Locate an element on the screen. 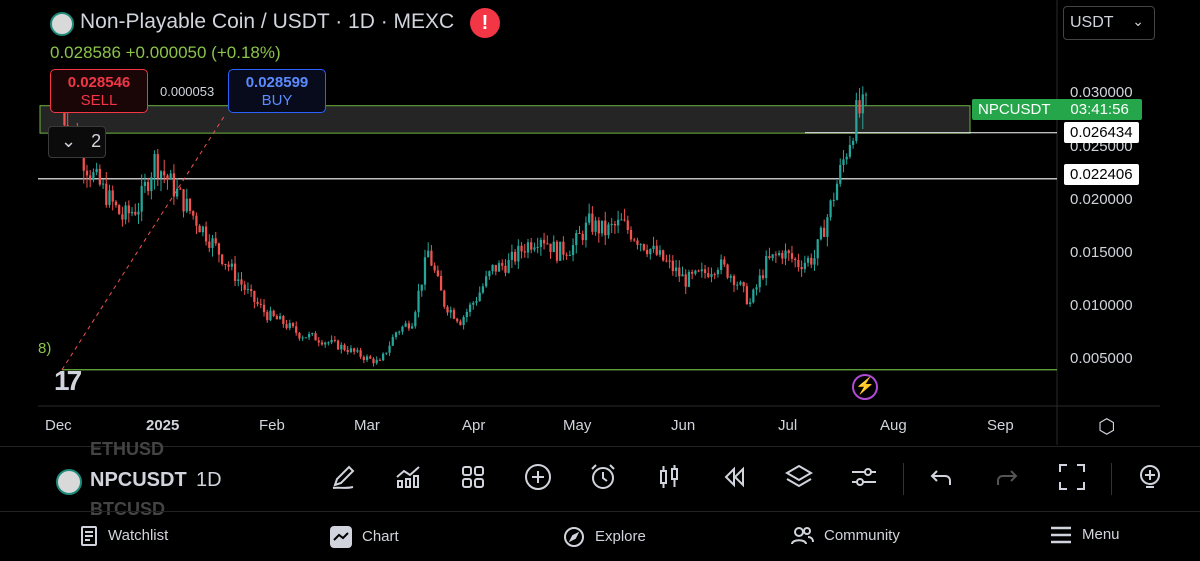 The height and width of the screenshot is (561, 1200). time-tick: Jun is located at coordinates (683, 425).